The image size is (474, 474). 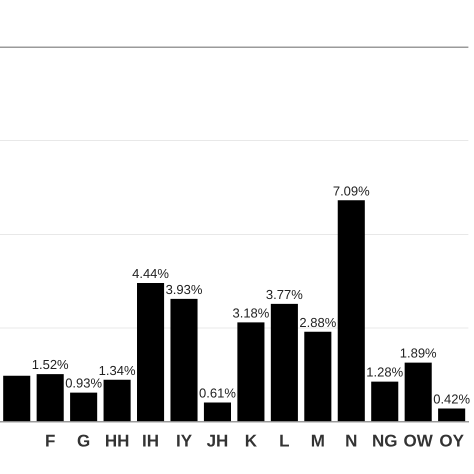 What do you see at coordinates (117, 440) in the screenshot?
I see `x-tick-label: HH` at bounding box center [117, 440].